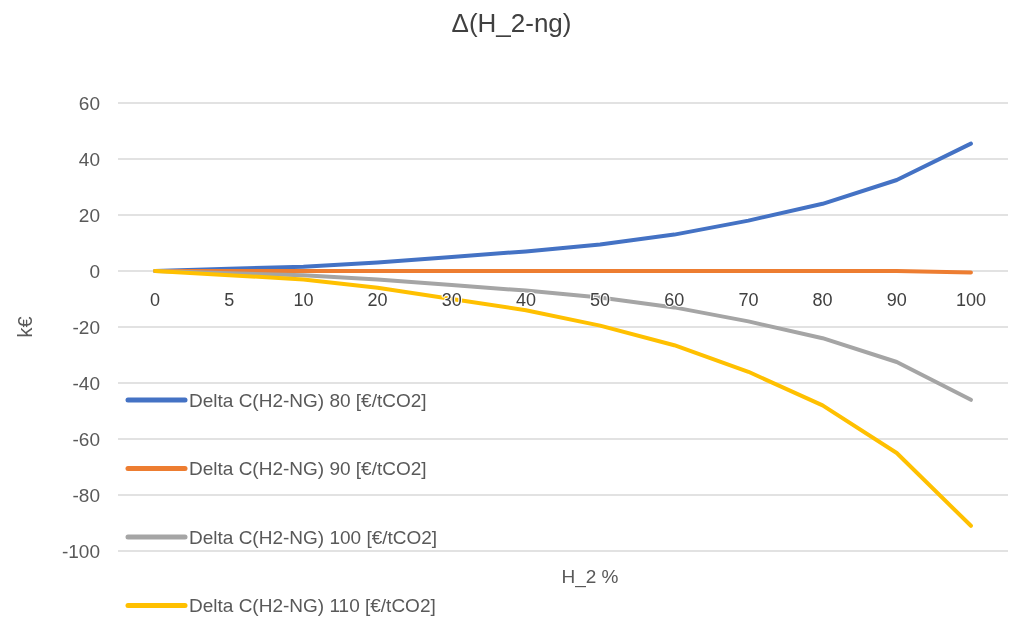  What do you see at coordinates (674, 300) in the screenshot?
I see `x-tick-label: 60` at bounding box center [674, 300].